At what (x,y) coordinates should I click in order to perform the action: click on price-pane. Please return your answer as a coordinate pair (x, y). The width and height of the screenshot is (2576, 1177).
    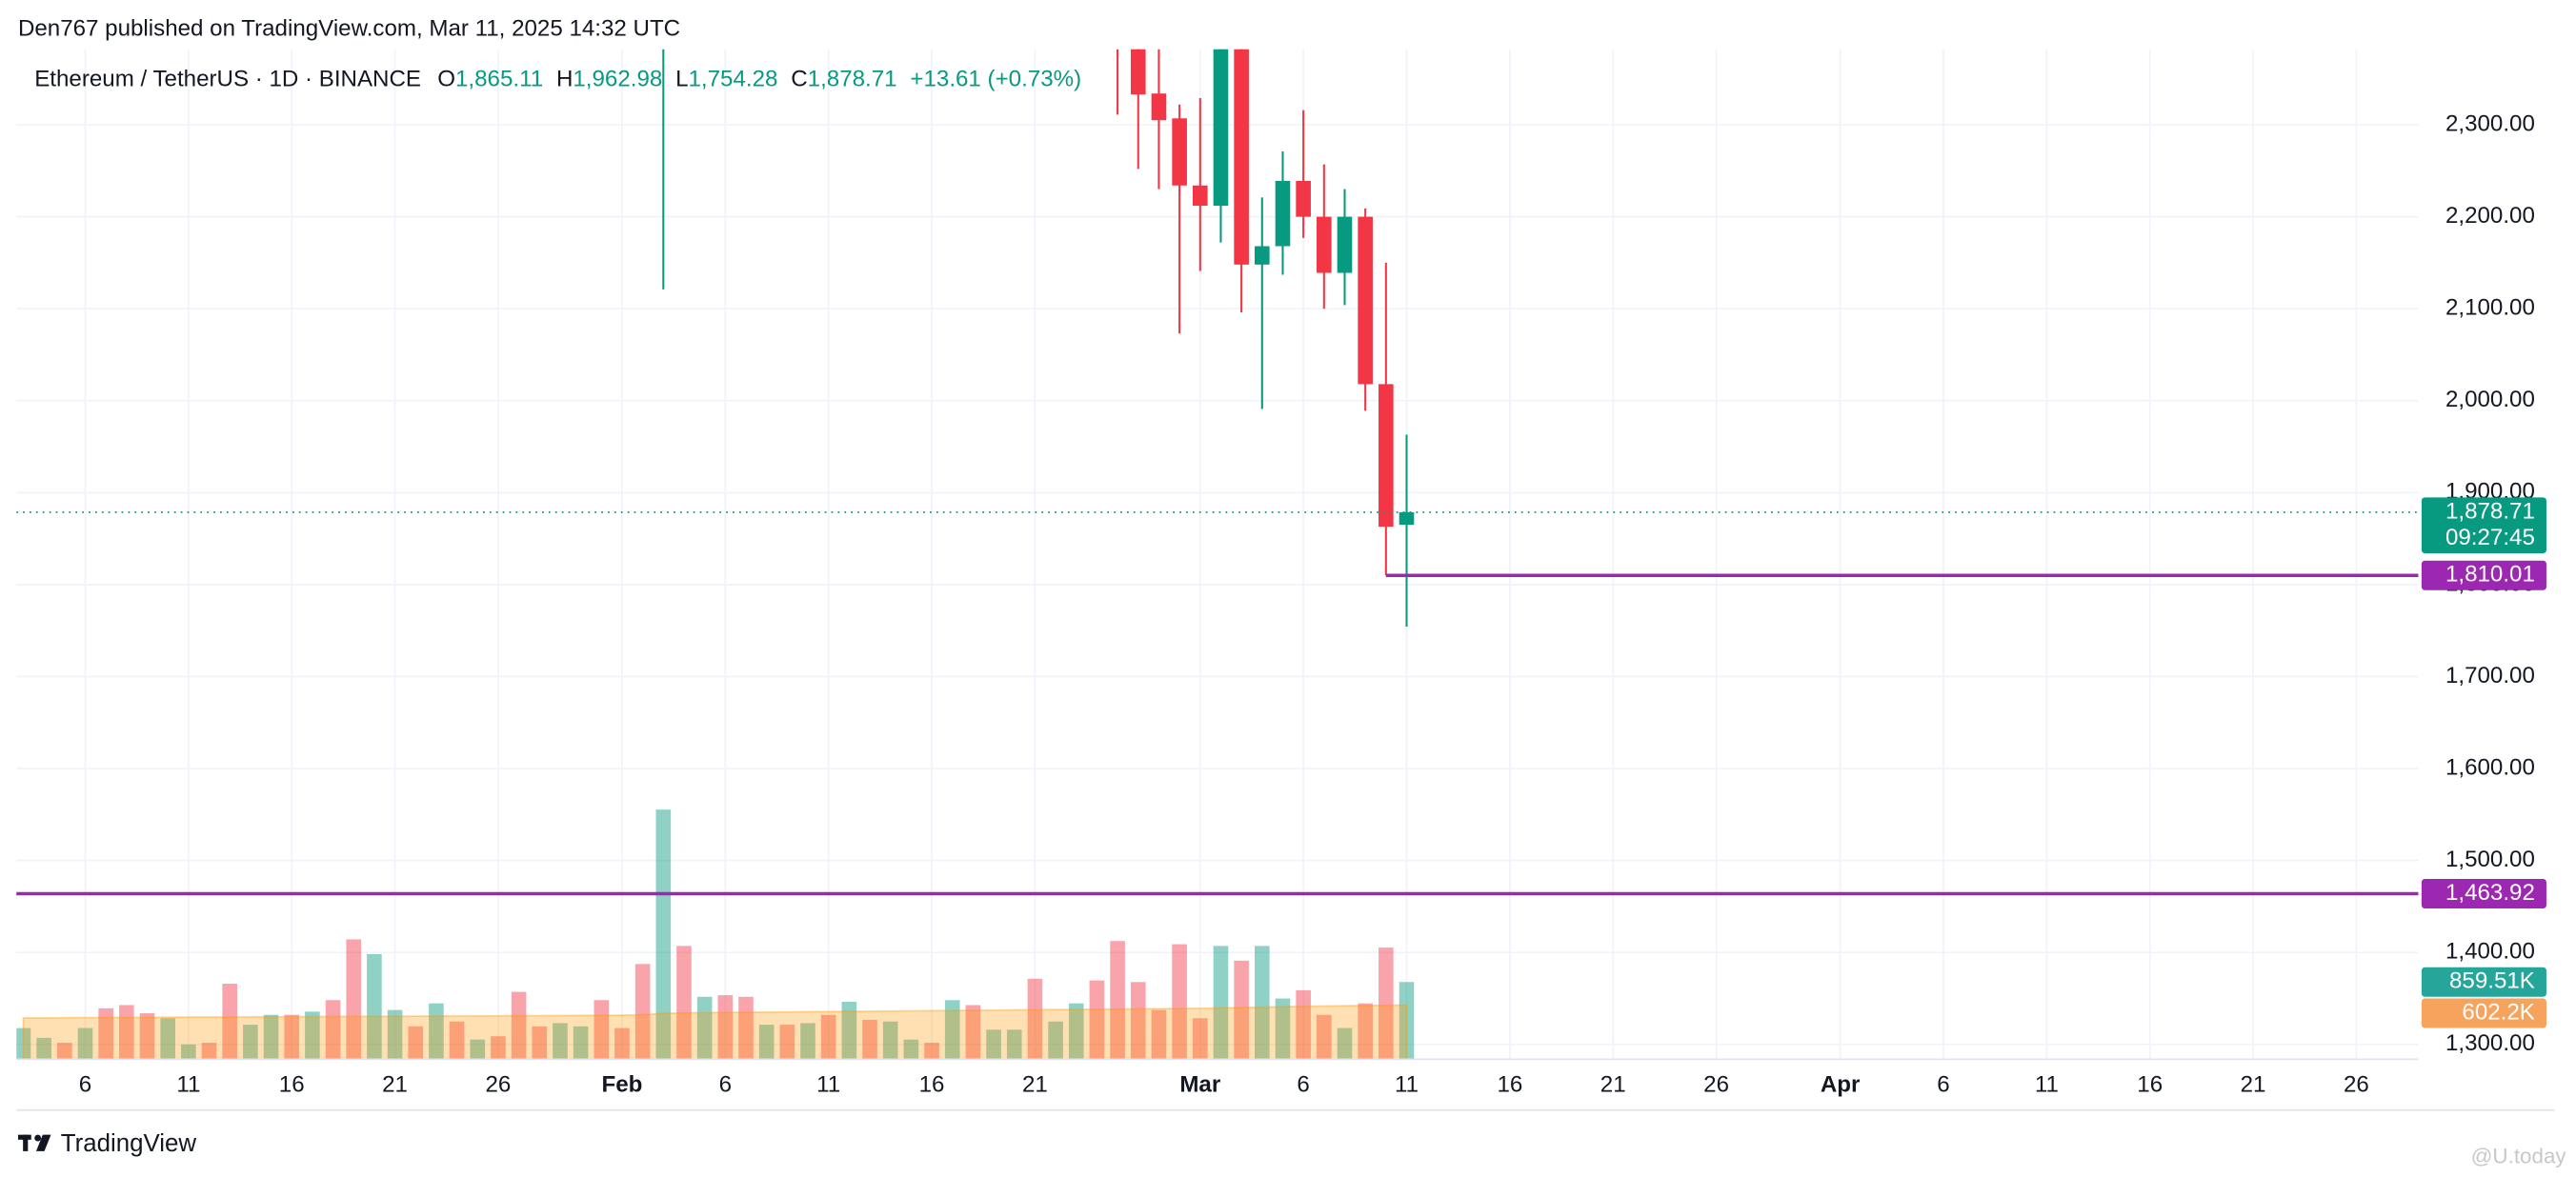
    Looking at the image, I should click on (1038, 338).